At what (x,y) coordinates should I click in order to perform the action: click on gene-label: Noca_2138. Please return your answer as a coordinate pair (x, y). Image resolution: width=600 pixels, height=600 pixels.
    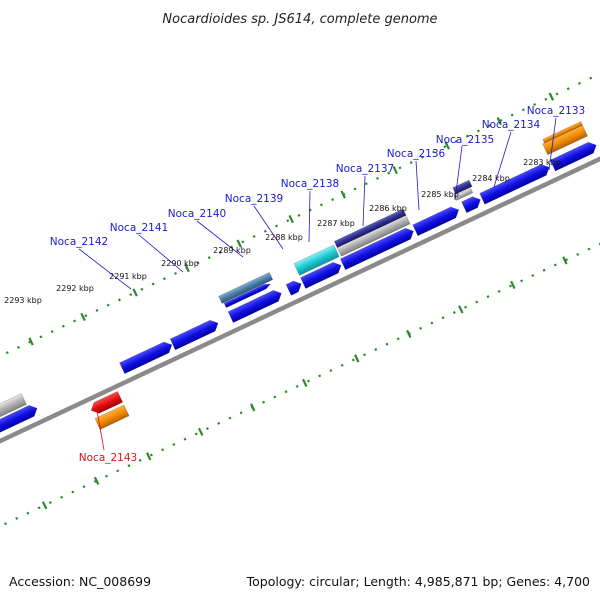
    Looking at the image, I should click on (310, 184).